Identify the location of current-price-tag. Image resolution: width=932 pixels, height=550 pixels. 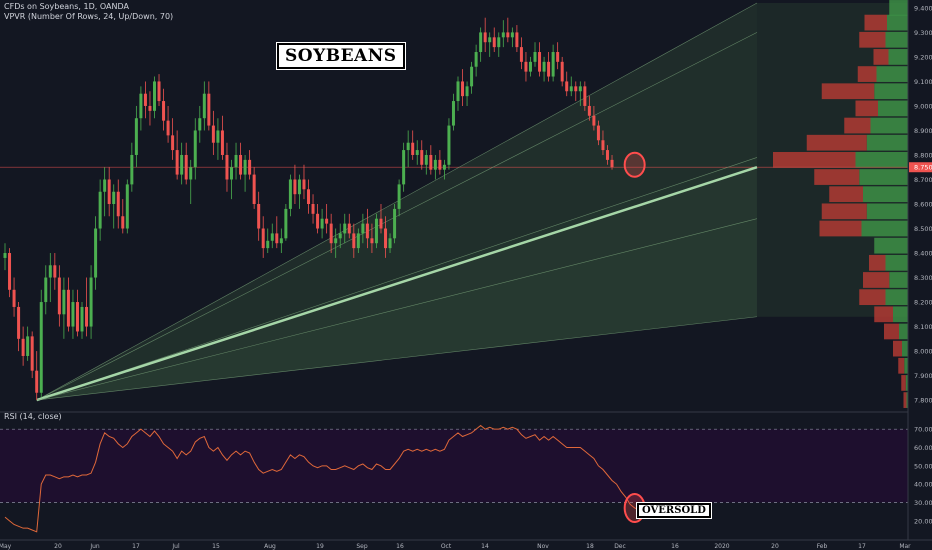
(920, 167).